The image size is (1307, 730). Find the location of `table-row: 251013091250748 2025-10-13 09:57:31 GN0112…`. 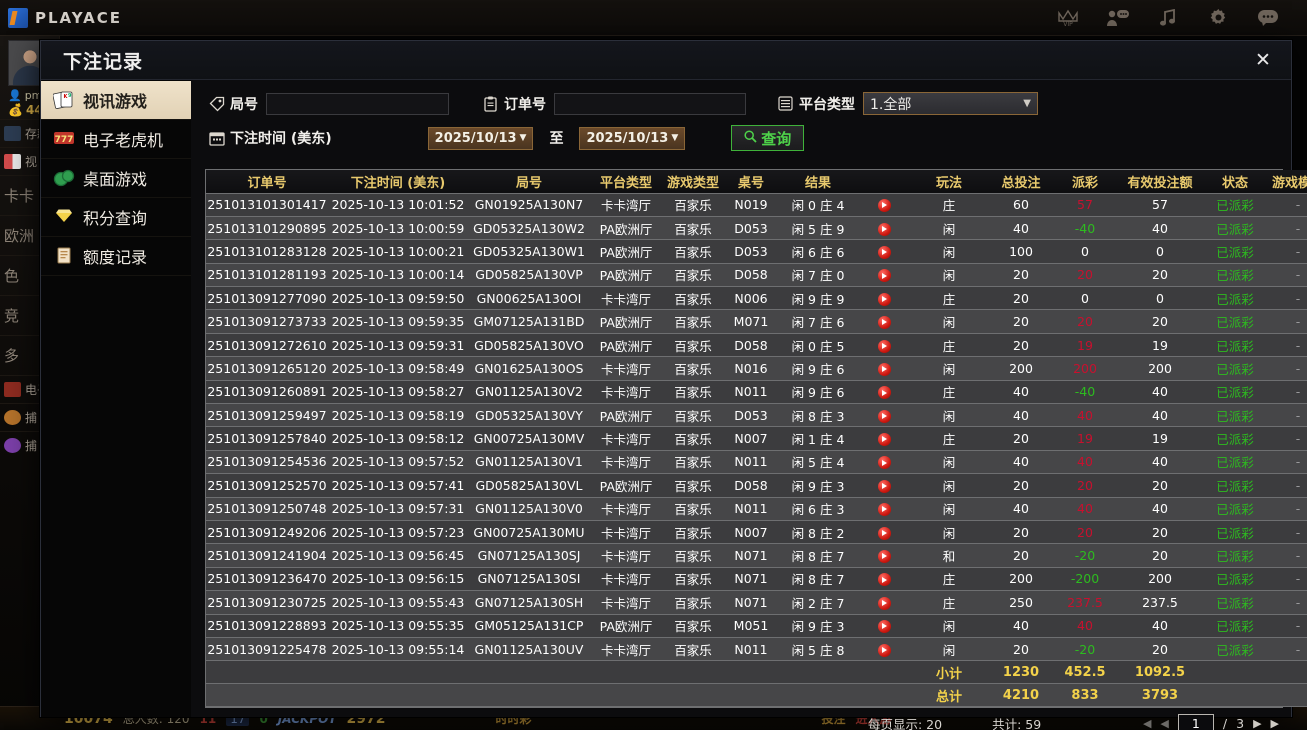

table-row: 251013091250748 2025-10-13 09:57:31 GN0112… is located at coordinates (756, 509).